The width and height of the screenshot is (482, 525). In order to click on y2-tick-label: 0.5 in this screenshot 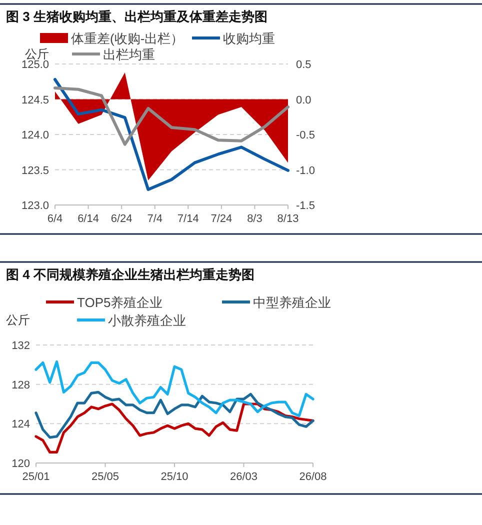, I will do `click(304, 65)`.